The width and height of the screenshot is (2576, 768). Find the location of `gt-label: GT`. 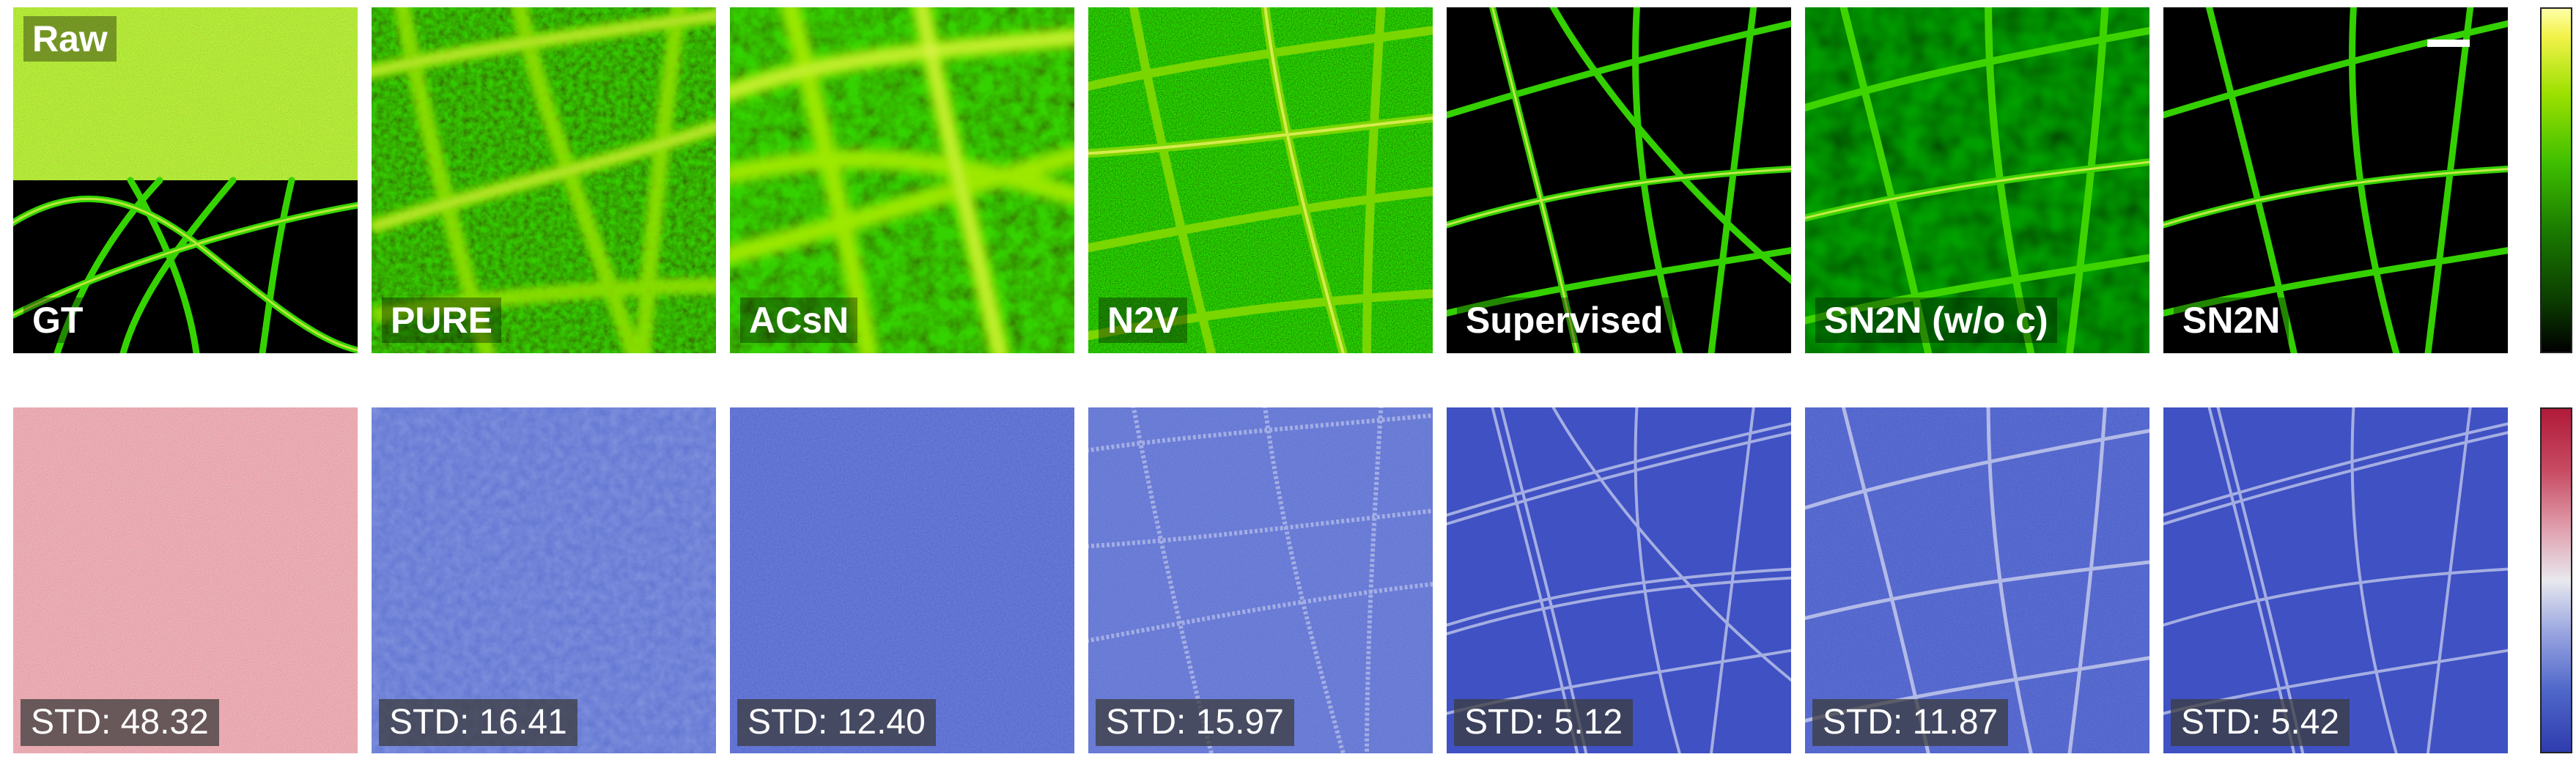

gt-label: GT is located at coordinates (57, 320).